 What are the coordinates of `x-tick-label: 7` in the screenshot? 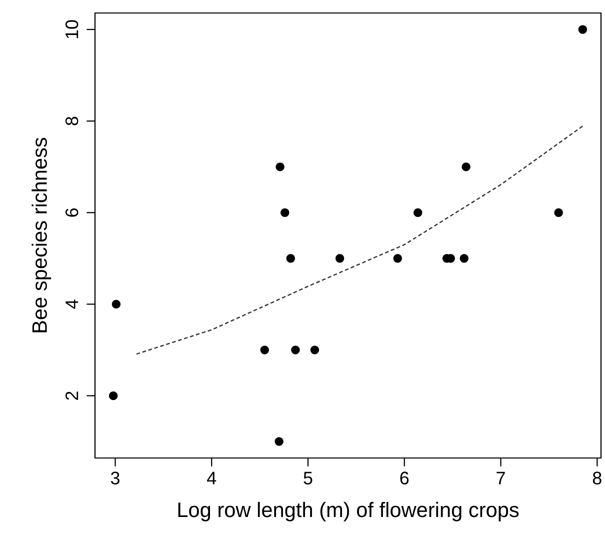 It's located at (500, 478).